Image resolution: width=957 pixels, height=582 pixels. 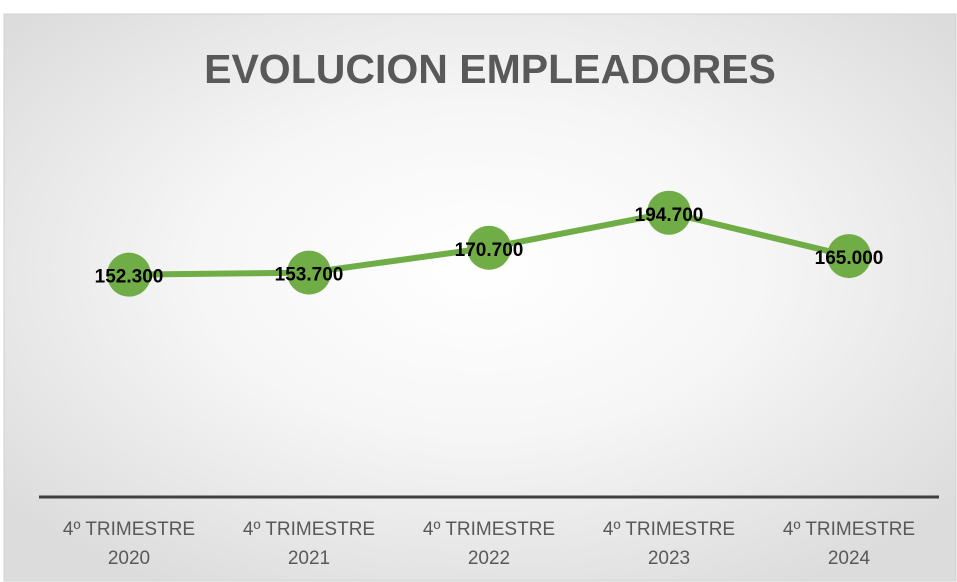 I want to click on data-label: 165.000, so click(x=849, y=258).